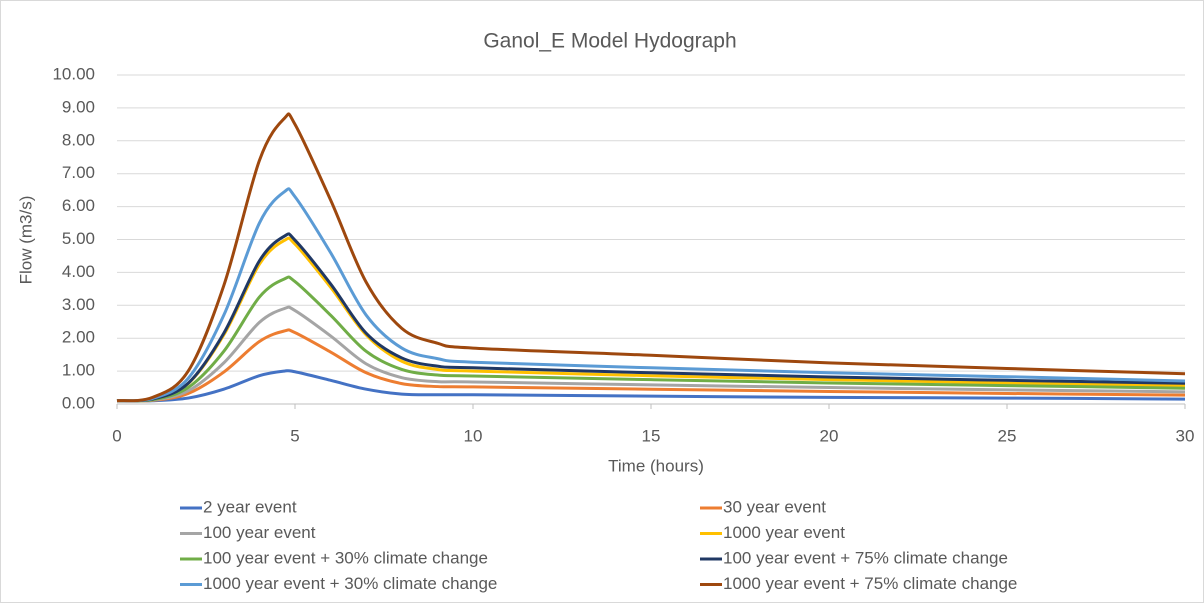 This screenshot has width=1204, height=603. What do you see at coordinates (250, 506) in the screenshot?
I see `legend-label: 2 year event` at bounding box center [250, 506].